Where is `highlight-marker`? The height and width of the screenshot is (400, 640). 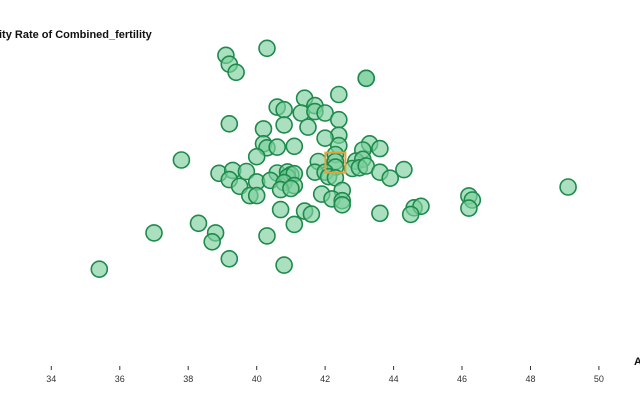
highlight-marker is located at coordinates (335, 162).